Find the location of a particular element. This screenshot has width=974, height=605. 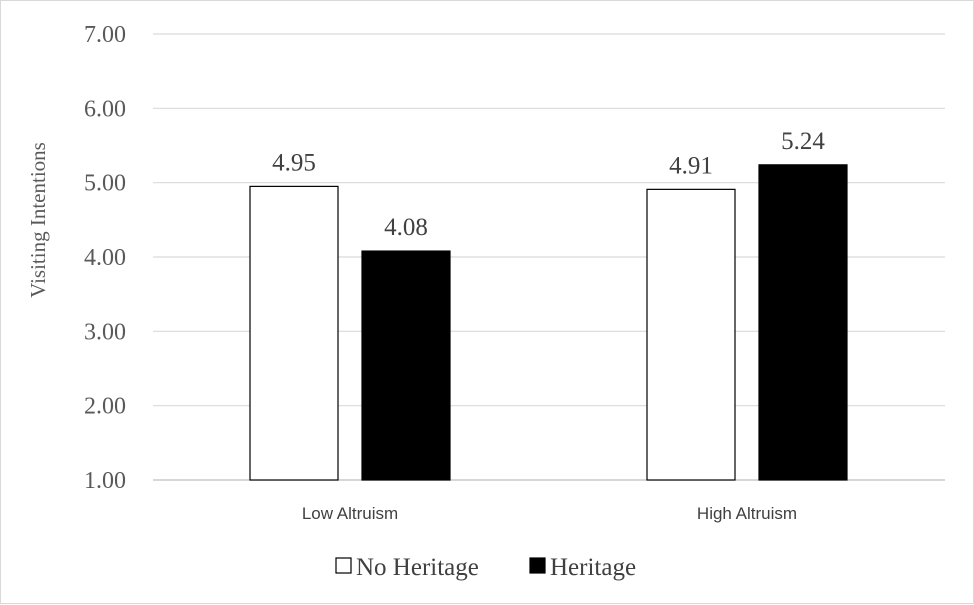

data-label: 4.95 is located at coordinates (294, 162).